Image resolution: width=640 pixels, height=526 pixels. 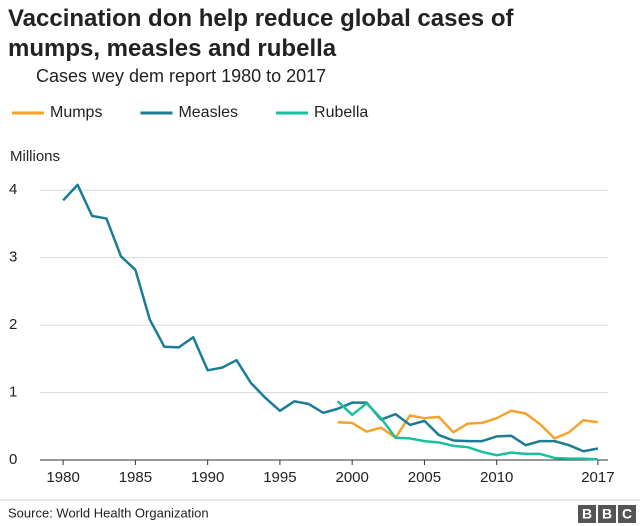 What do you see at coordinates (351, 477) in the screenshot?
I see `x-tick-label: 2000` at bounding box center [351, 477].